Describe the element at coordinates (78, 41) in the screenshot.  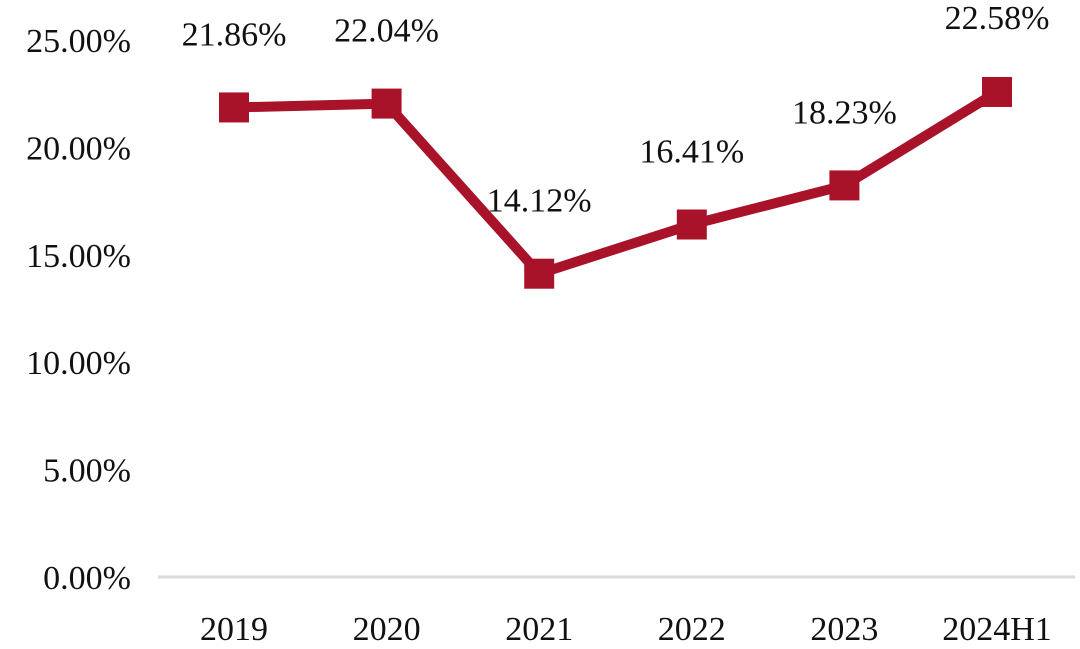
I see `y-tick-label: 25.00%` at that location.